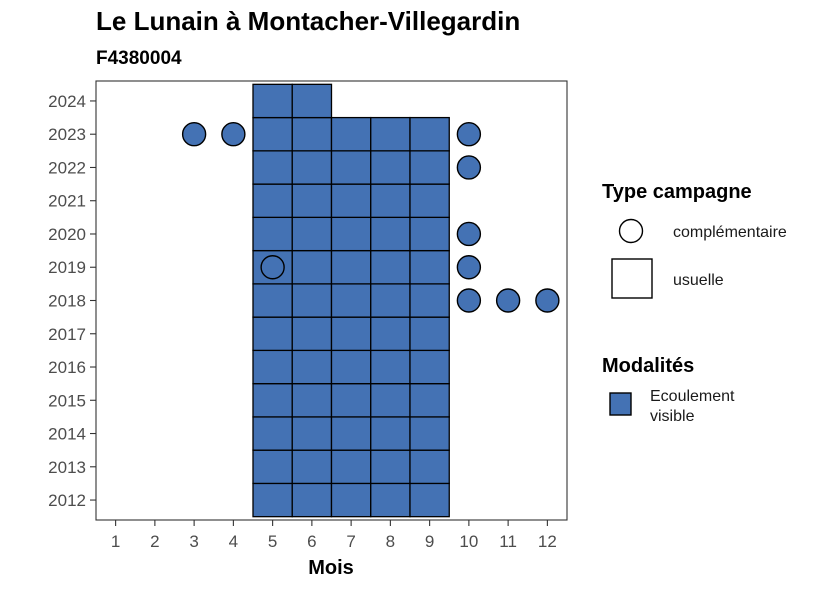 The image size is (826, 590). I want to click on tile-usuelle-m6-2016, so click(312, 367).